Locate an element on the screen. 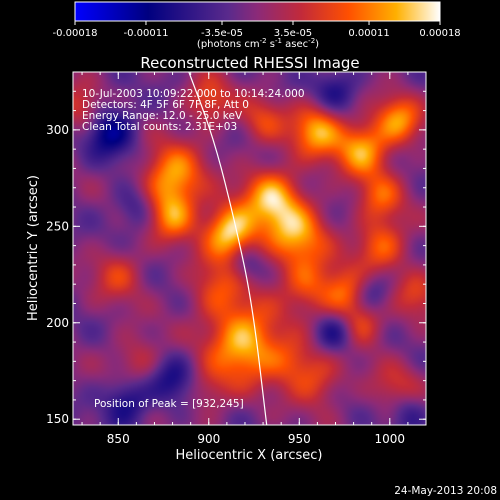 The width and height of the screenshot is (500, 500). colorbar-unit: (photons cm-2 s-1 asec-2) is located at coordinates (258, 43).